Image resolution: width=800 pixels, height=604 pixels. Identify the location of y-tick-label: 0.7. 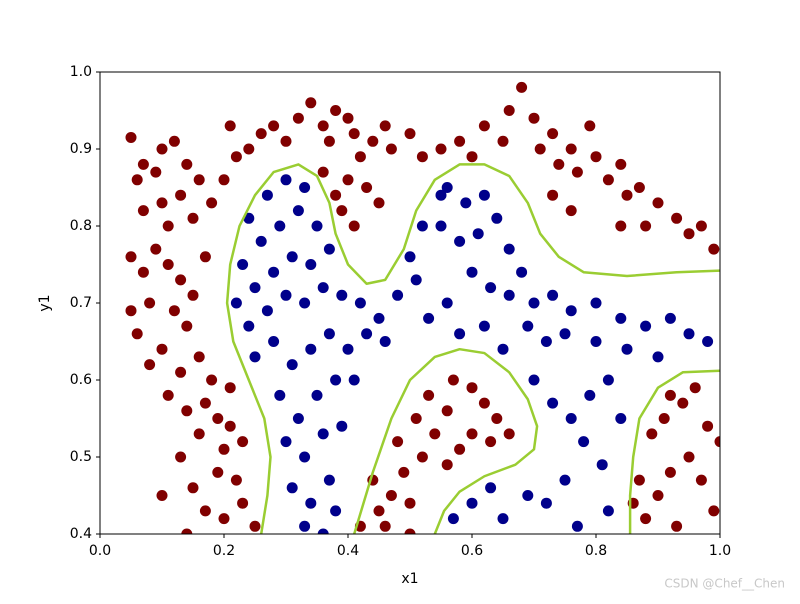
(81, 303).